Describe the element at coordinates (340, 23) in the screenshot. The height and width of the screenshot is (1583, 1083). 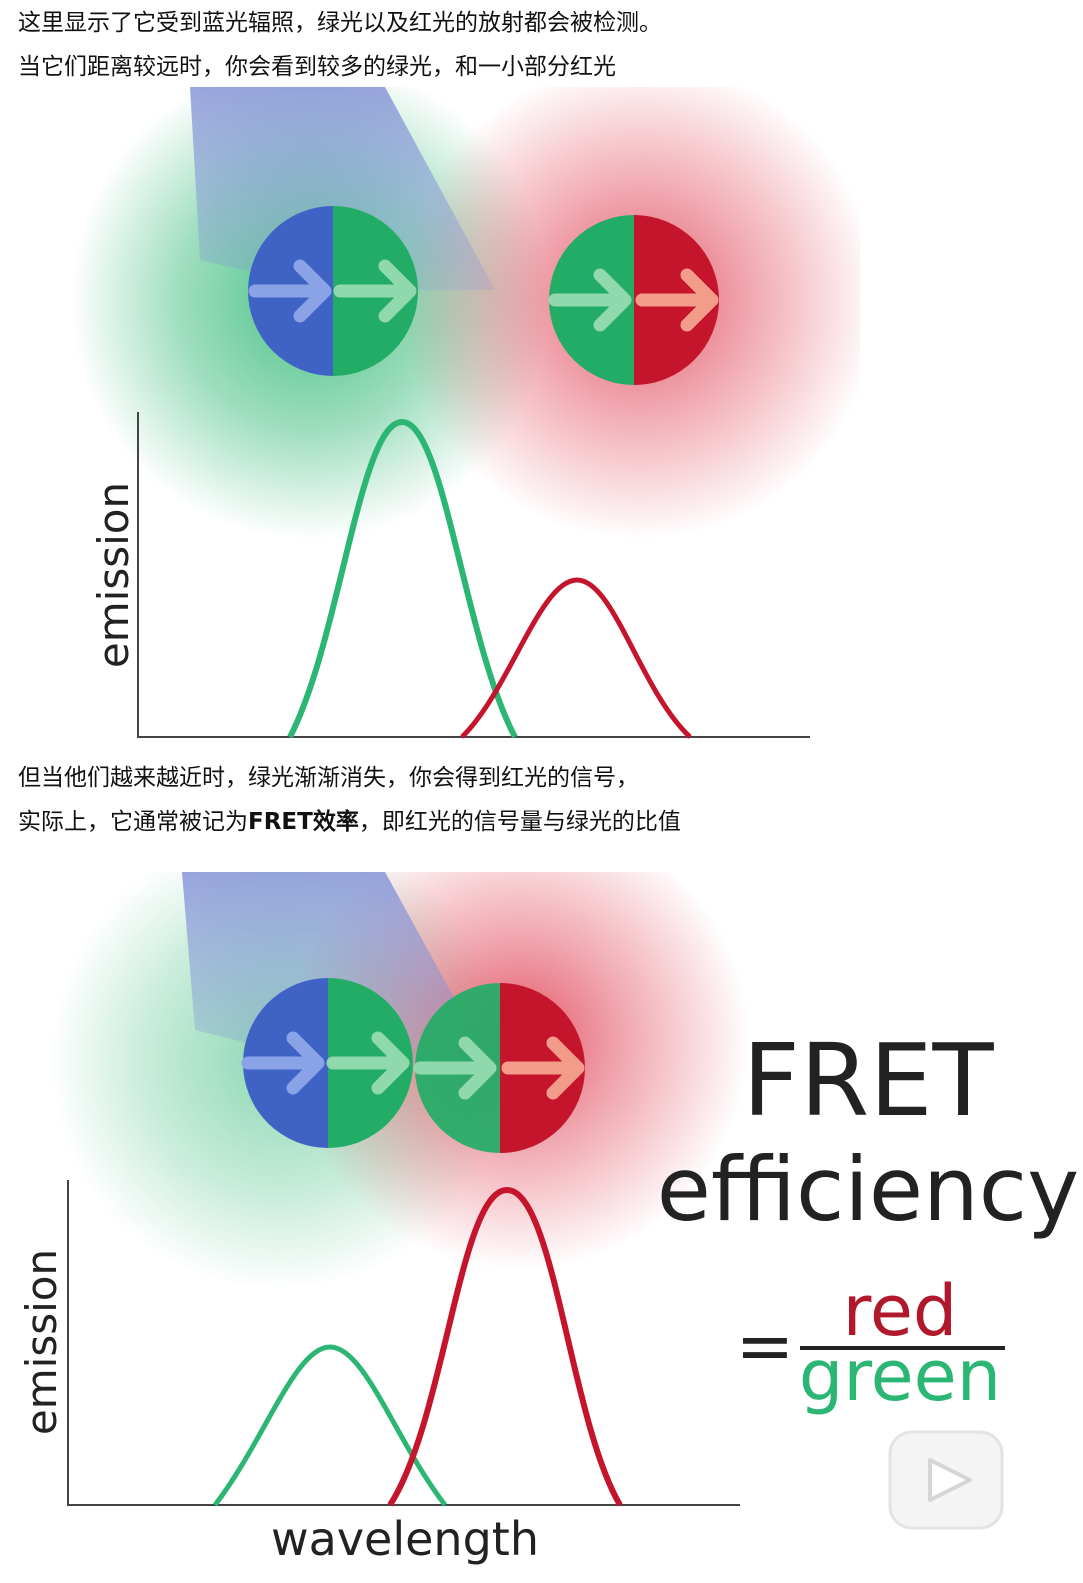
I see `paragraph-line: 这里显示了它受到蓝光辐照，绿光以及红光的放射都会被检测。` at that location.